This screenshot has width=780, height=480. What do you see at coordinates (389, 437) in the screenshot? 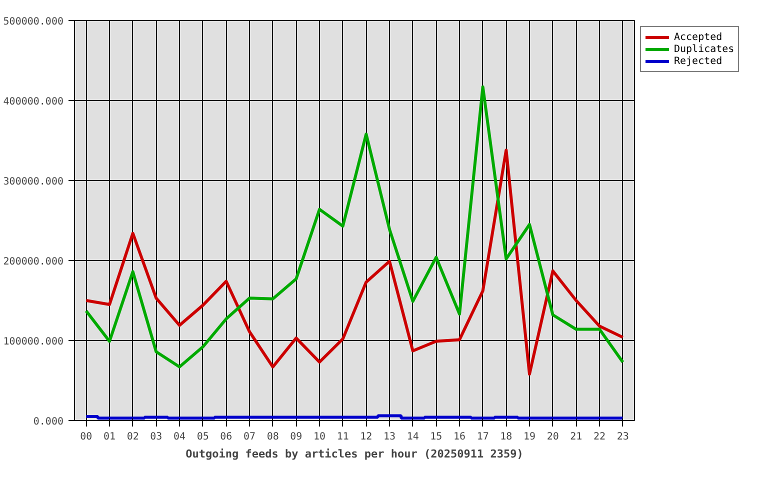
I see `x-tick-label: 13` at bounding box center [389, 437].